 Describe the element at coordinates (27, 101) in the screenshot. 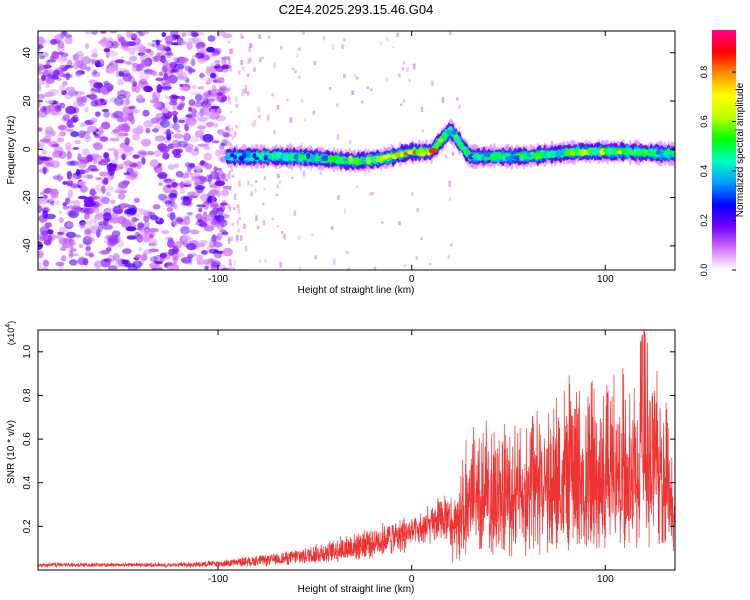

I see `y-tick-label: 20` at that location.